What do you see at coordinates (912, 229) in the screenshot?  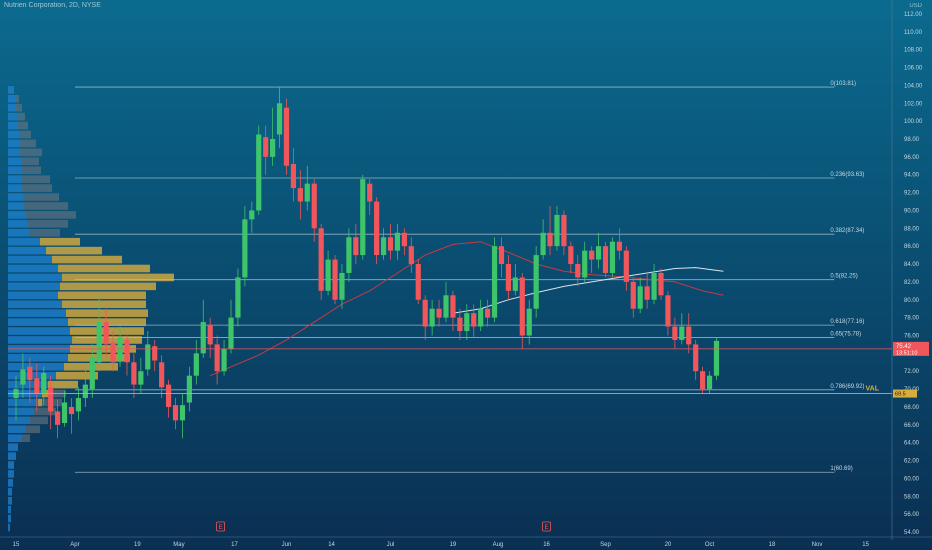 I see `price-tick-label: 88.00` at bounding box center [912, 229].